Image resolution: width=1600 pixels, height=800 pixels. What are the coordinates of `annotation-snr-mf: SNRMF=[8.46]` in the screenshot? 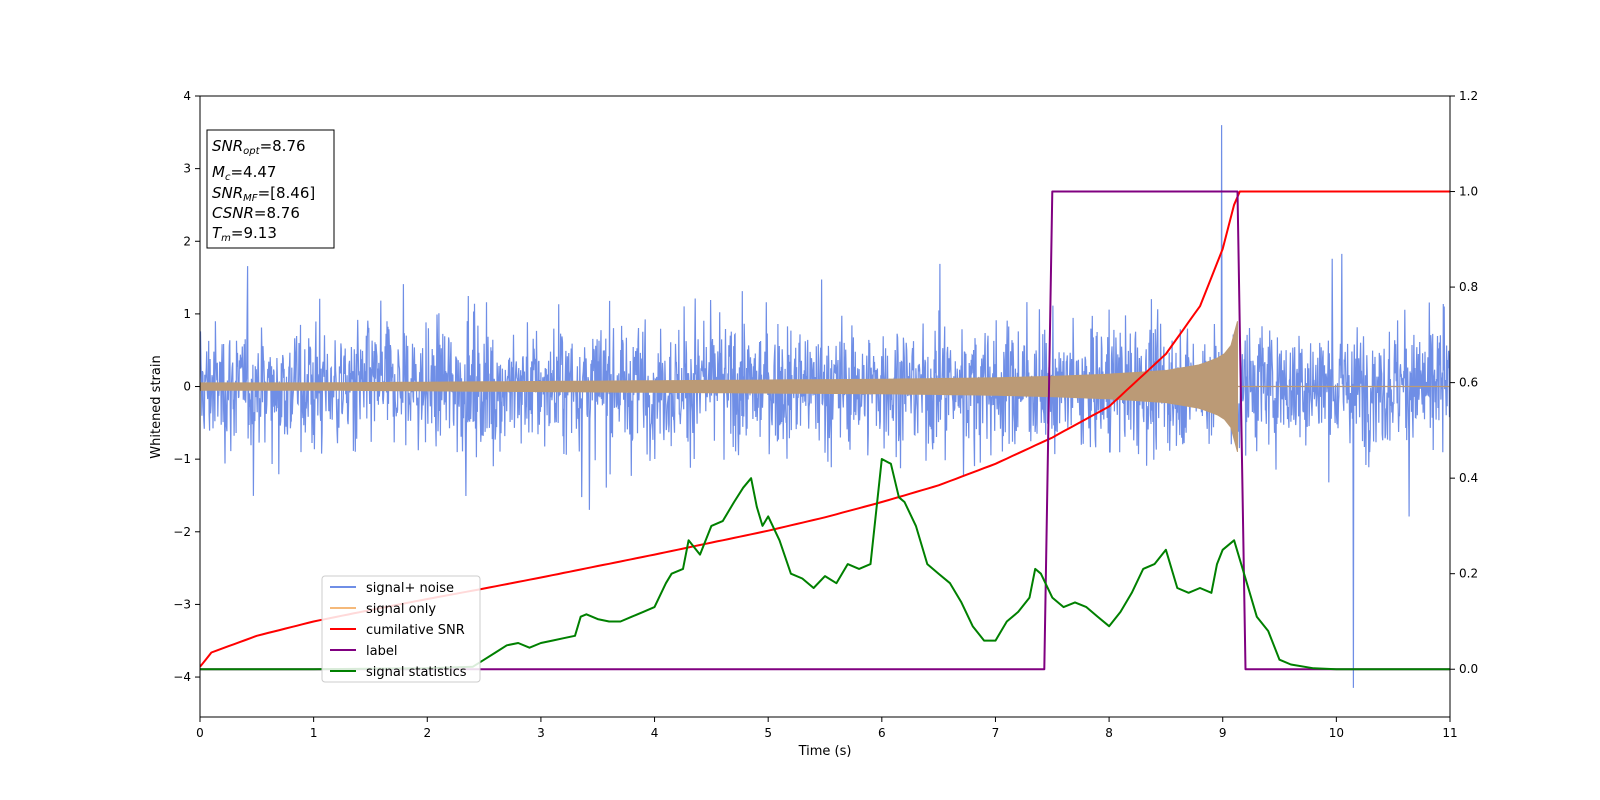 It's located at (263, 194).